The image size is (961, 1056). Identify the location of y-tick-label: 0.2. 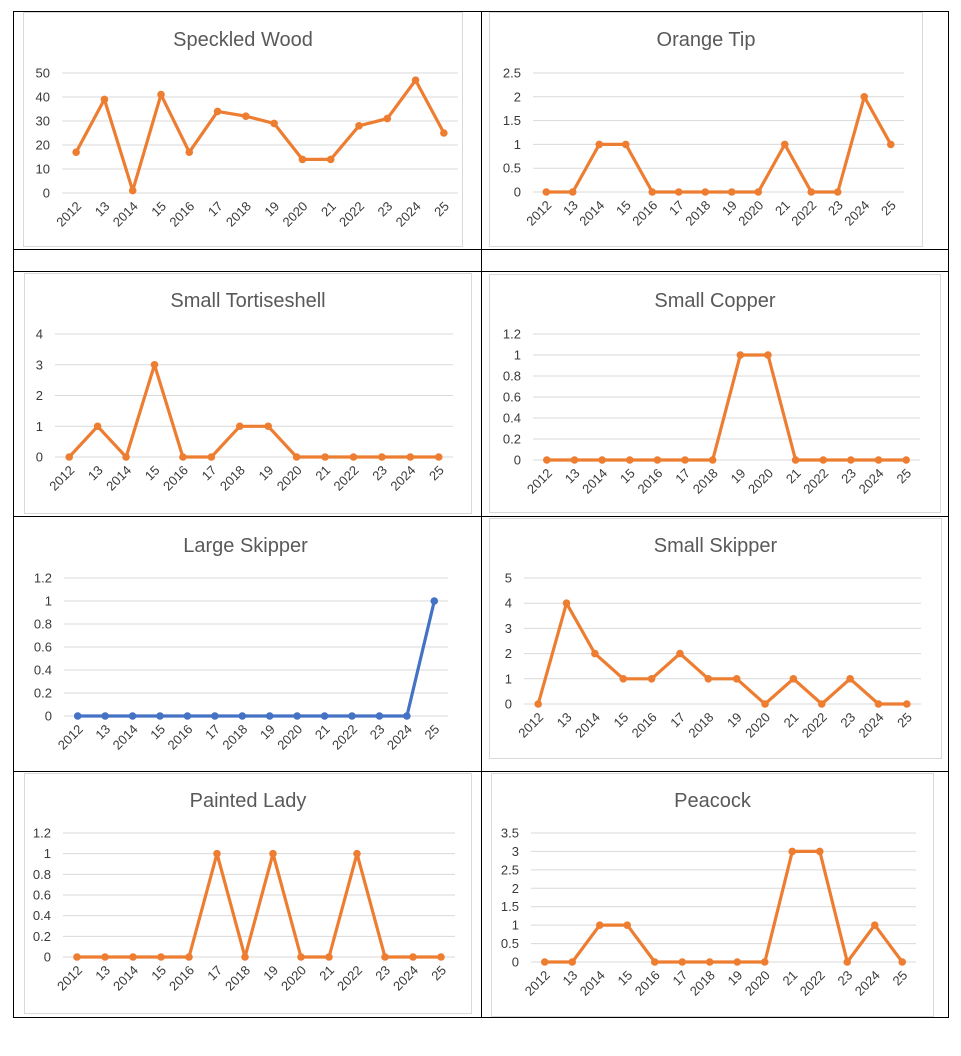
(43, 693).